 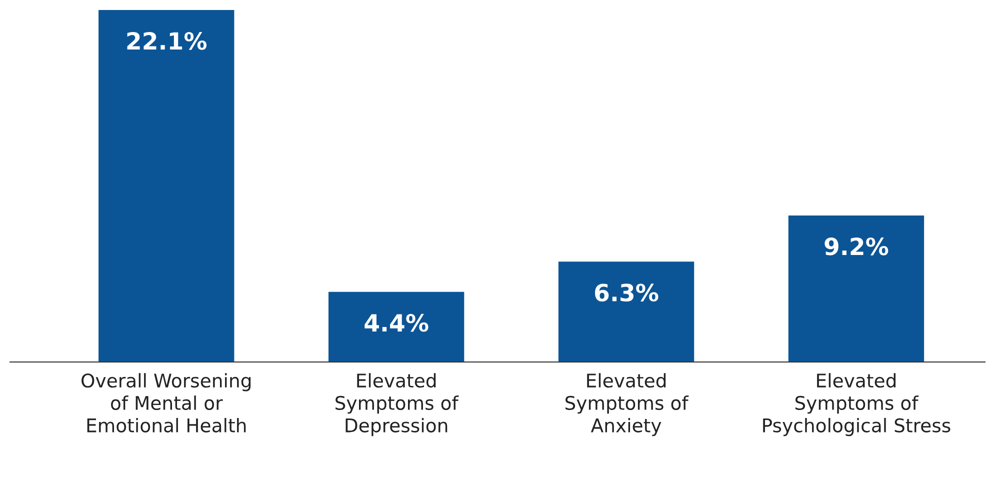 I want to click on x-tick-label: Overall Worsening of Mental or Emotional Health, so click(x=166, y=402).